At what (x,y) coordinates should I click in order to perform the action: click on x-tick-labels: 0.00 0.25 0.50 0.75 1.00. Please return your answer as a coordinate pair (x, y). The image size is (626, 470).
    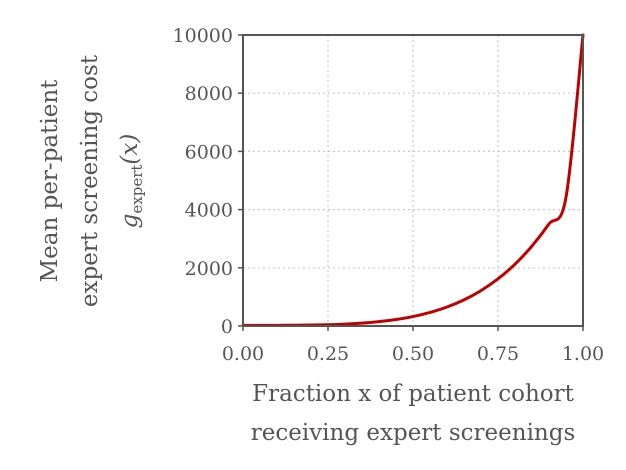
    Looking at the image, I should click on (413, 354).